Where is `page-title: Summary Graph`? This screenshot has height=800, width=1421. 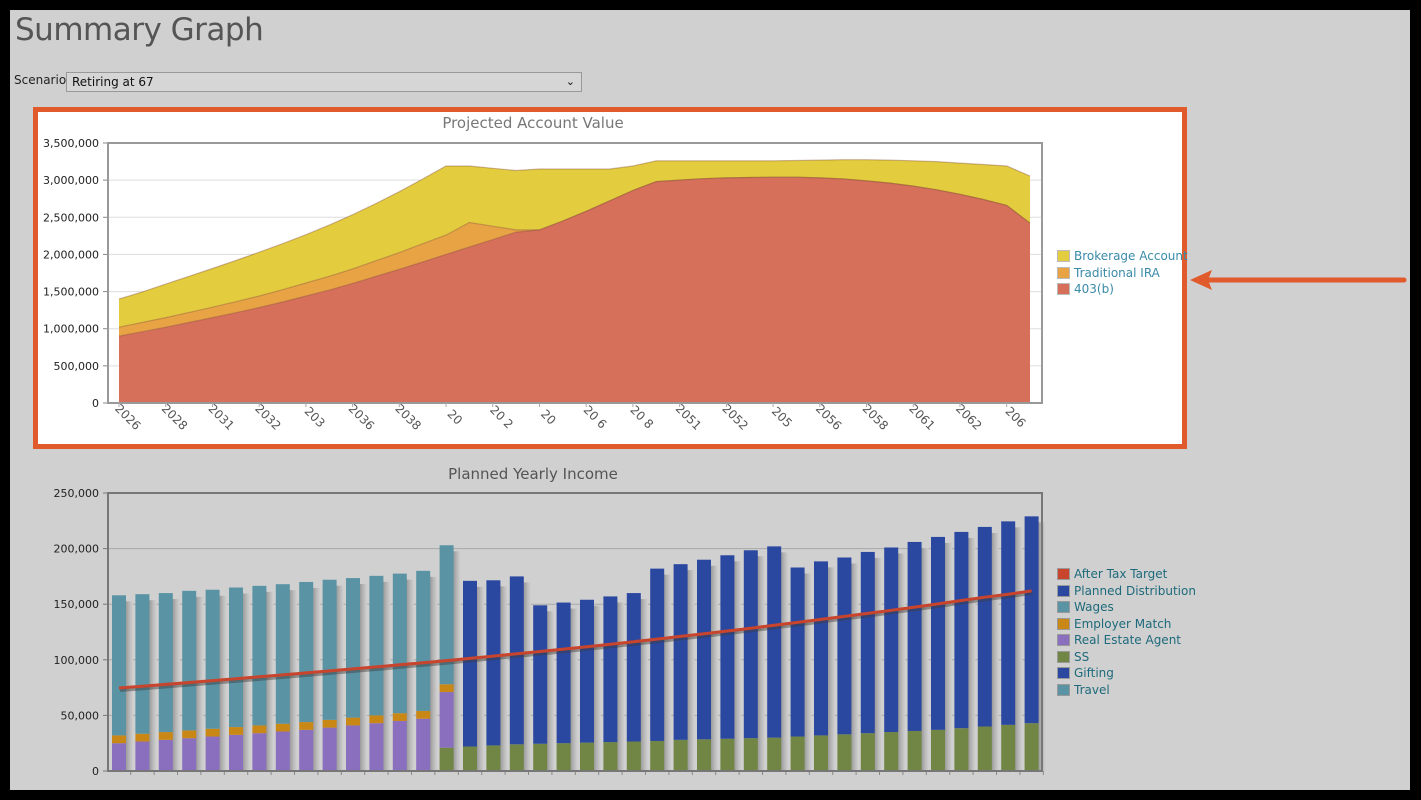 page-title: Summary Graph is located at coordinates (139, 30).